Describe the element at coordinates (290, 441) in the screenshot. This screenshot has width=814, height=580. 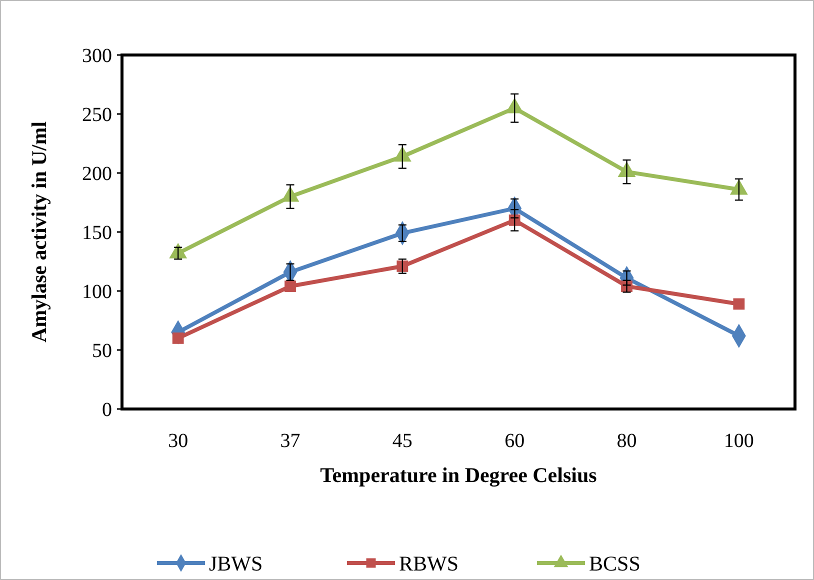
I see `x-tick-label: 37` at that location.